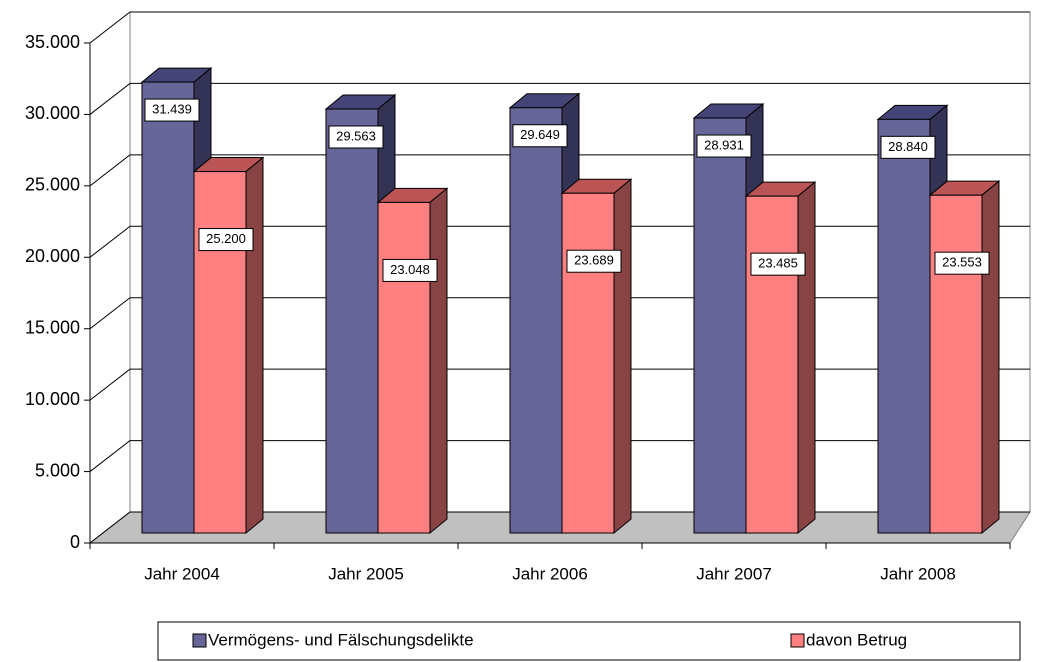 This screenshot has width=1045, height=662. I want to click on x-tick-label: Jahr 2004, so click(182, 573).